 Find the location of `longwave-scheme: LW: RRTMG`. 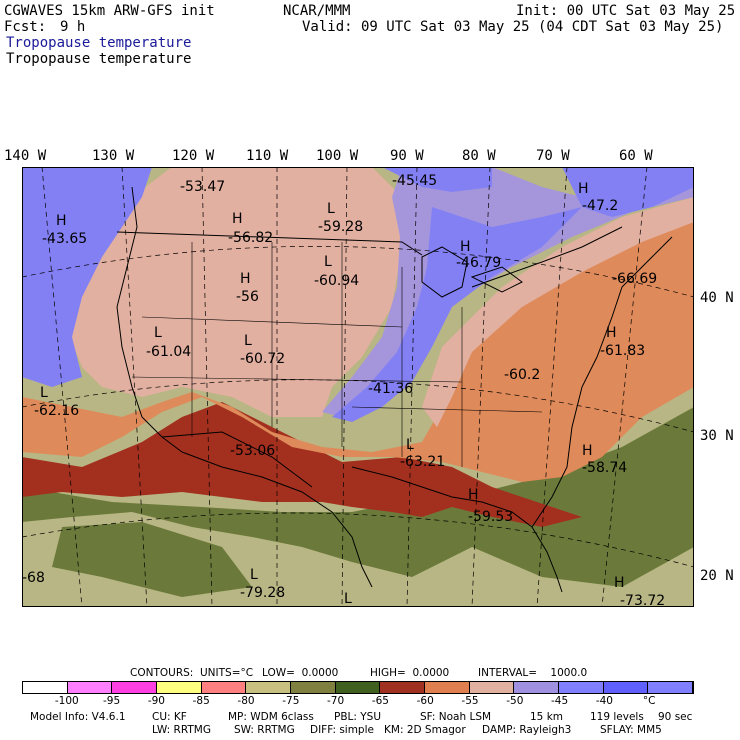

longwave-scheme: LW: RRTMG is located at coordinates (181, 730).